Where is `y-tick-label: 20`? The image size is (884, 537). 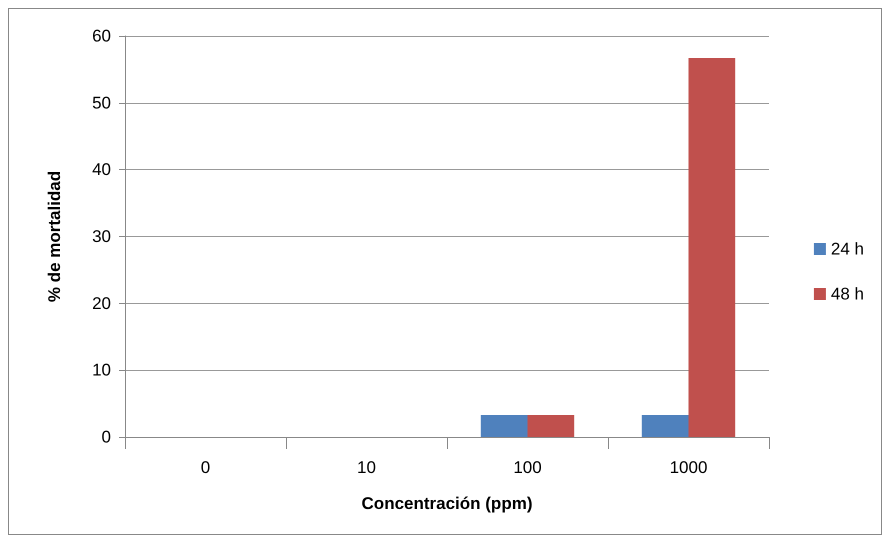 y-tick-label: 20 is located at coordinates (101, 303).